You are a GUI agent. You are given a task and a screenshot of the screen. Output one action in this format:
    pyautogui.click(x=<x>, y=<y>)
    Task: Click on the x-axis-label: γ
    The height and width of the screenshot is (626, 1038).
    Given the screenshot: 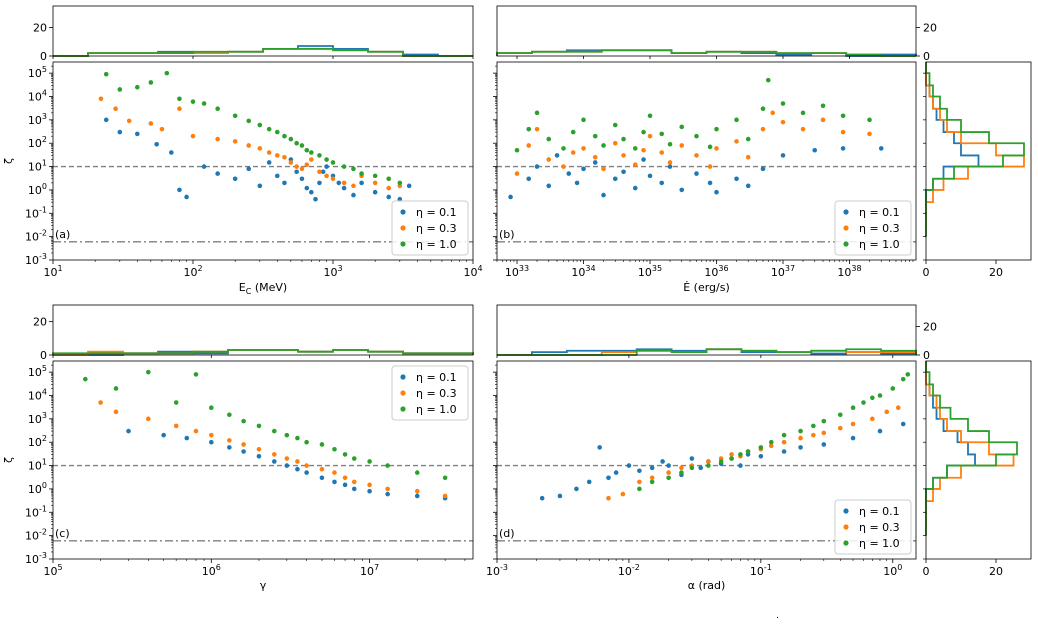 What is the action you would take?
    pyautogui.click(x=263, y=585)
    